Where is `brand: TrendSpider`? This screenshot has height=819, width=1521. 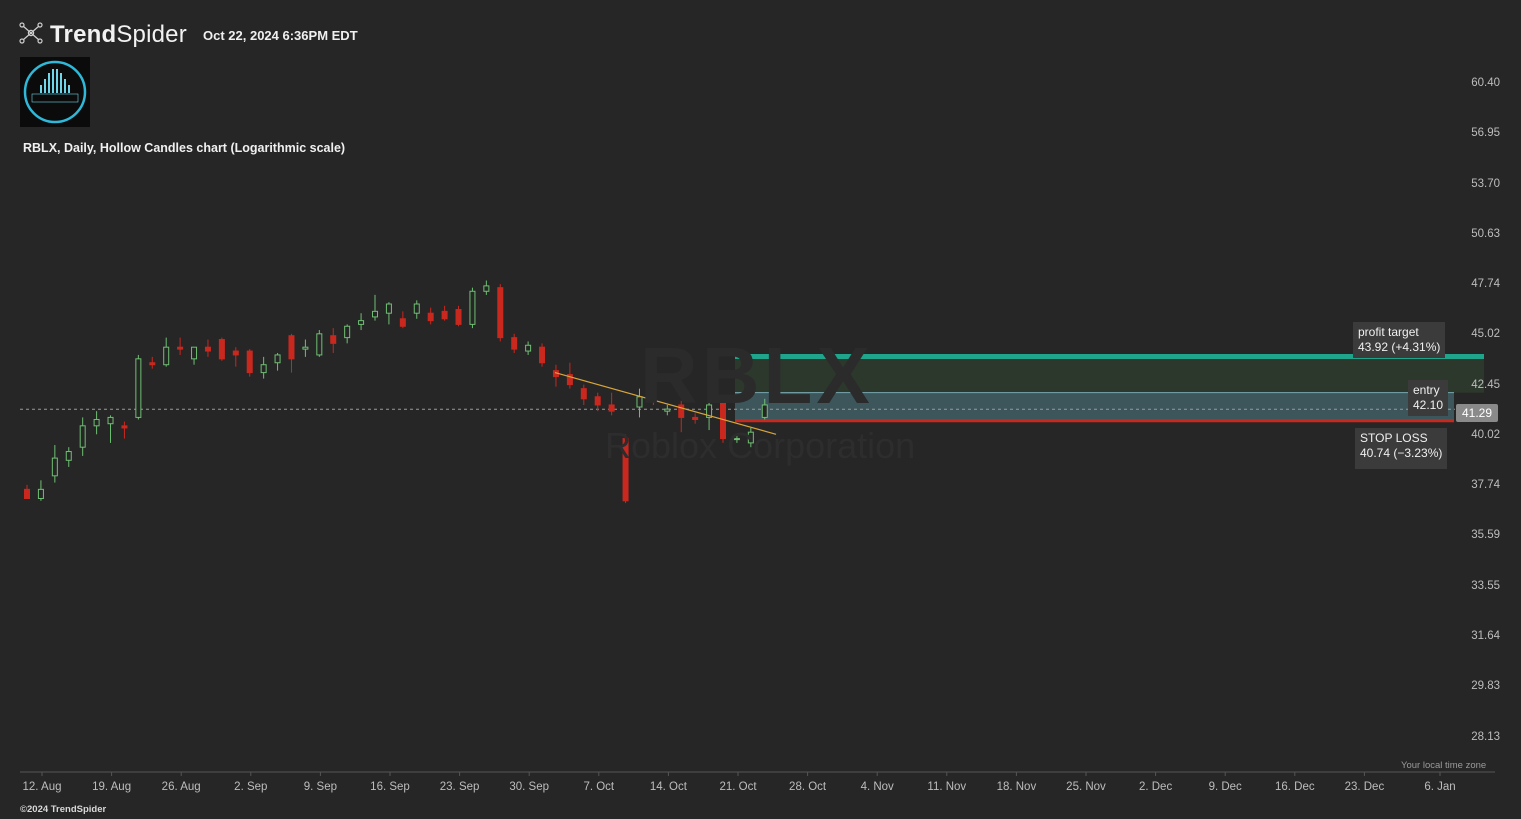 brand: TrendSpider is located at coordinates (102, 35).